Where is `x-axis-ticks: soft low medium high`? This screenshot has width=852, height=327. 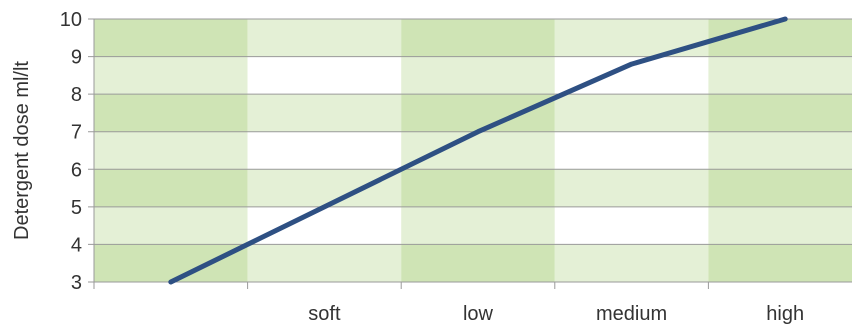 x-axis-ticks: soft low medium high is located at coordinates (448, 303).